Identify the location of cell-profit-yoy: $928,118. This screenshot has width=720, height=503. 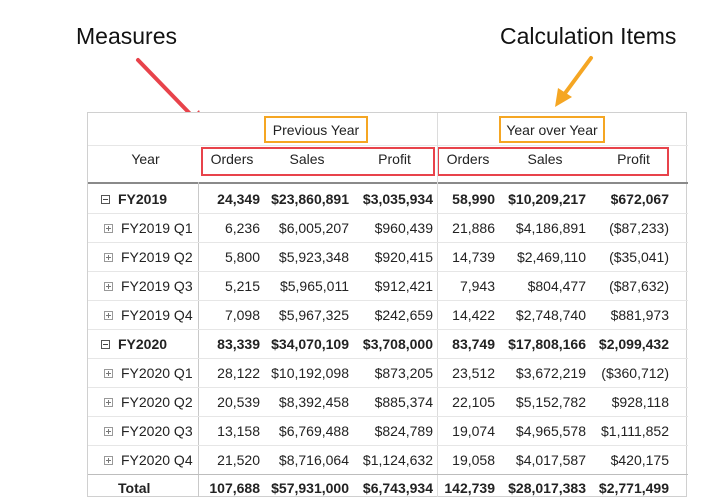
(640, 402).